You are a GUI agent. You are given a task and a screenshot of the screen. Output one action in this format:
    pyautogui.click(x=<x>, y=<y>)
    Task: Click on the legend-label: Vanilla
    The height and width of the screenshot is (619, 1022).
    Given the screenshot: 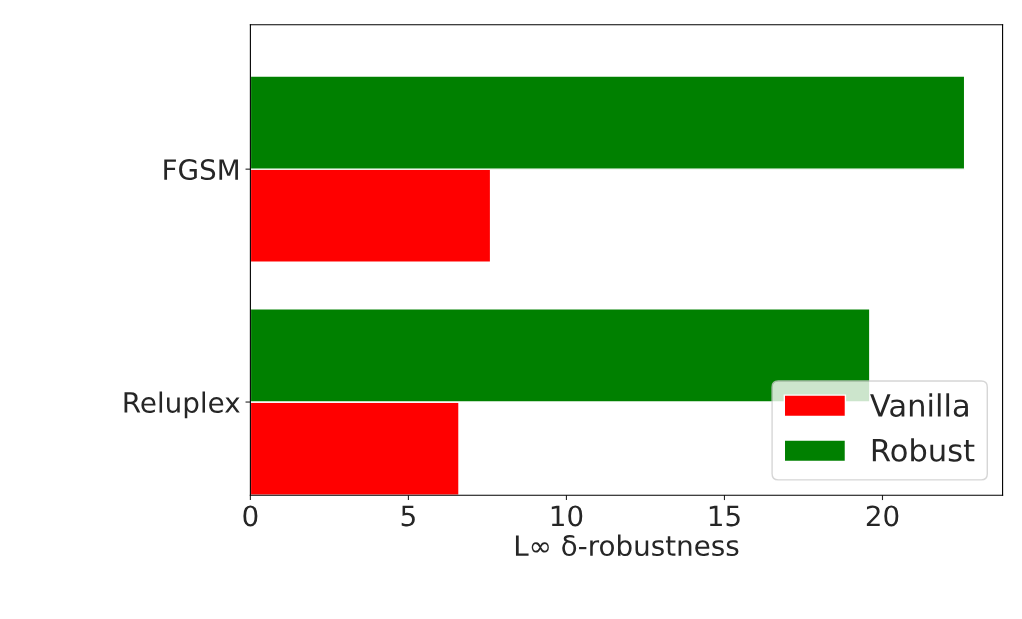 What is the action you would take?
    pyautogui.click(x=919, y=405)
    